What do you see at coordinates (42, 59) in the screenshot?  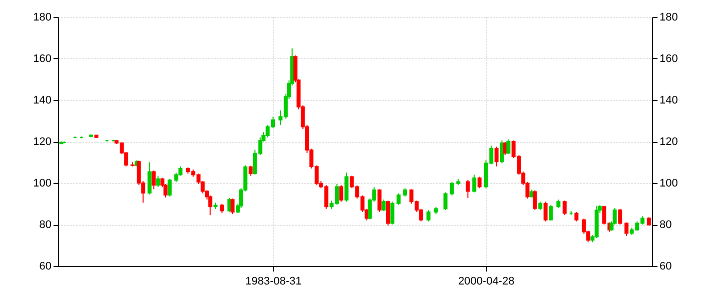 I see `y-tick-label: 160` at bounding box center [42, 59].